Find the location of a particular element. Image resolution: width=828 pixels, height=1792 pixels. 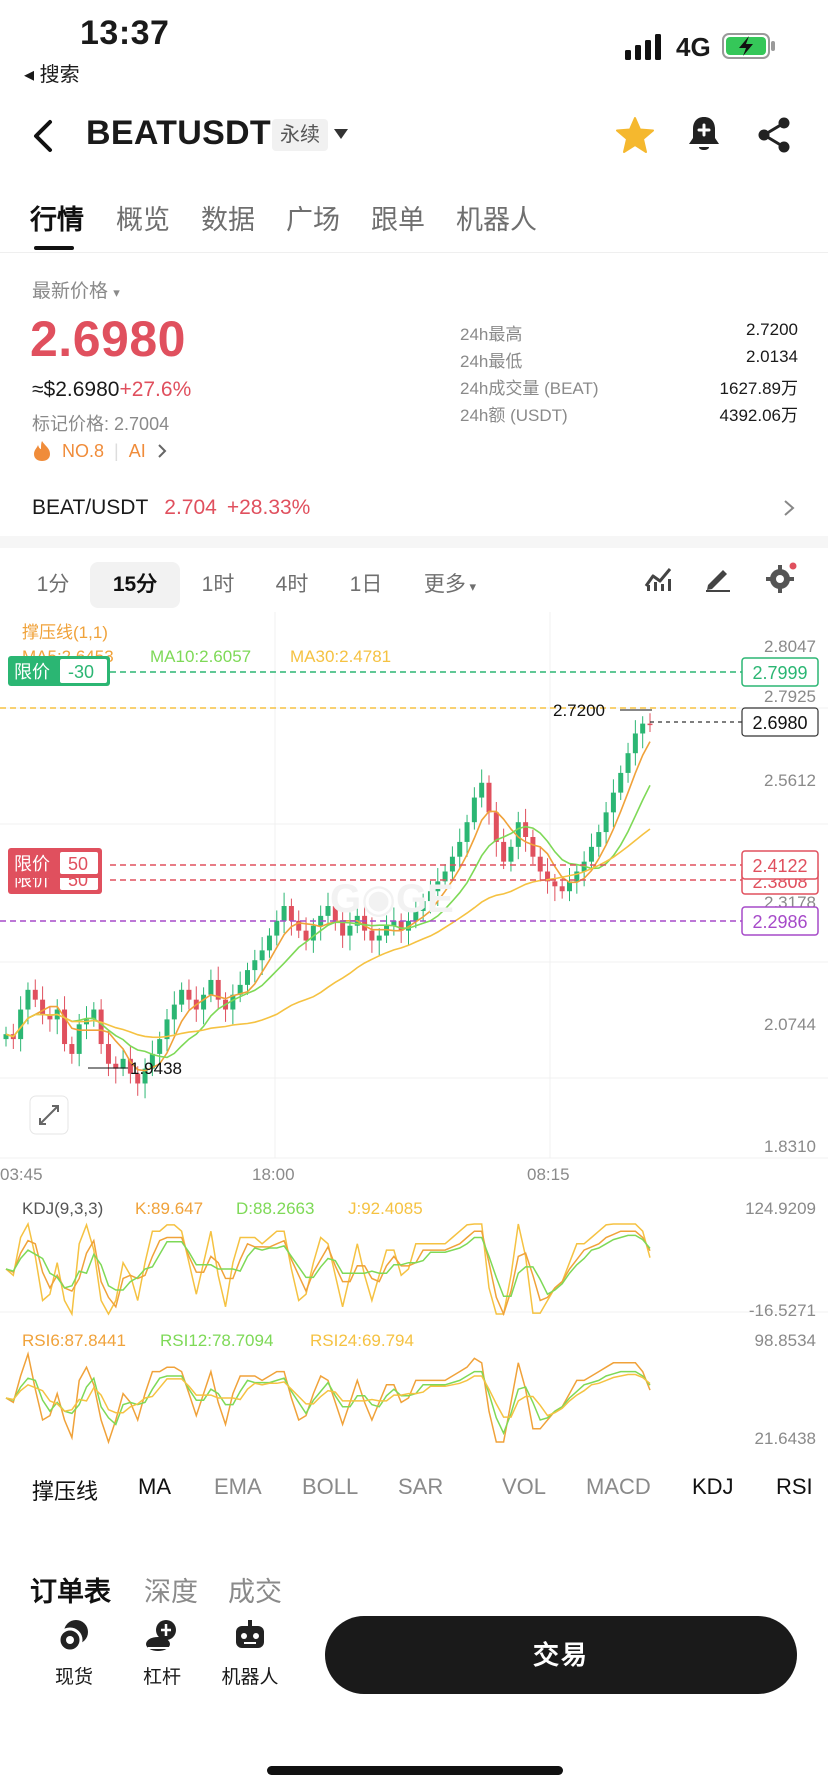

expand-icon is located at coordinates (49, 1115).